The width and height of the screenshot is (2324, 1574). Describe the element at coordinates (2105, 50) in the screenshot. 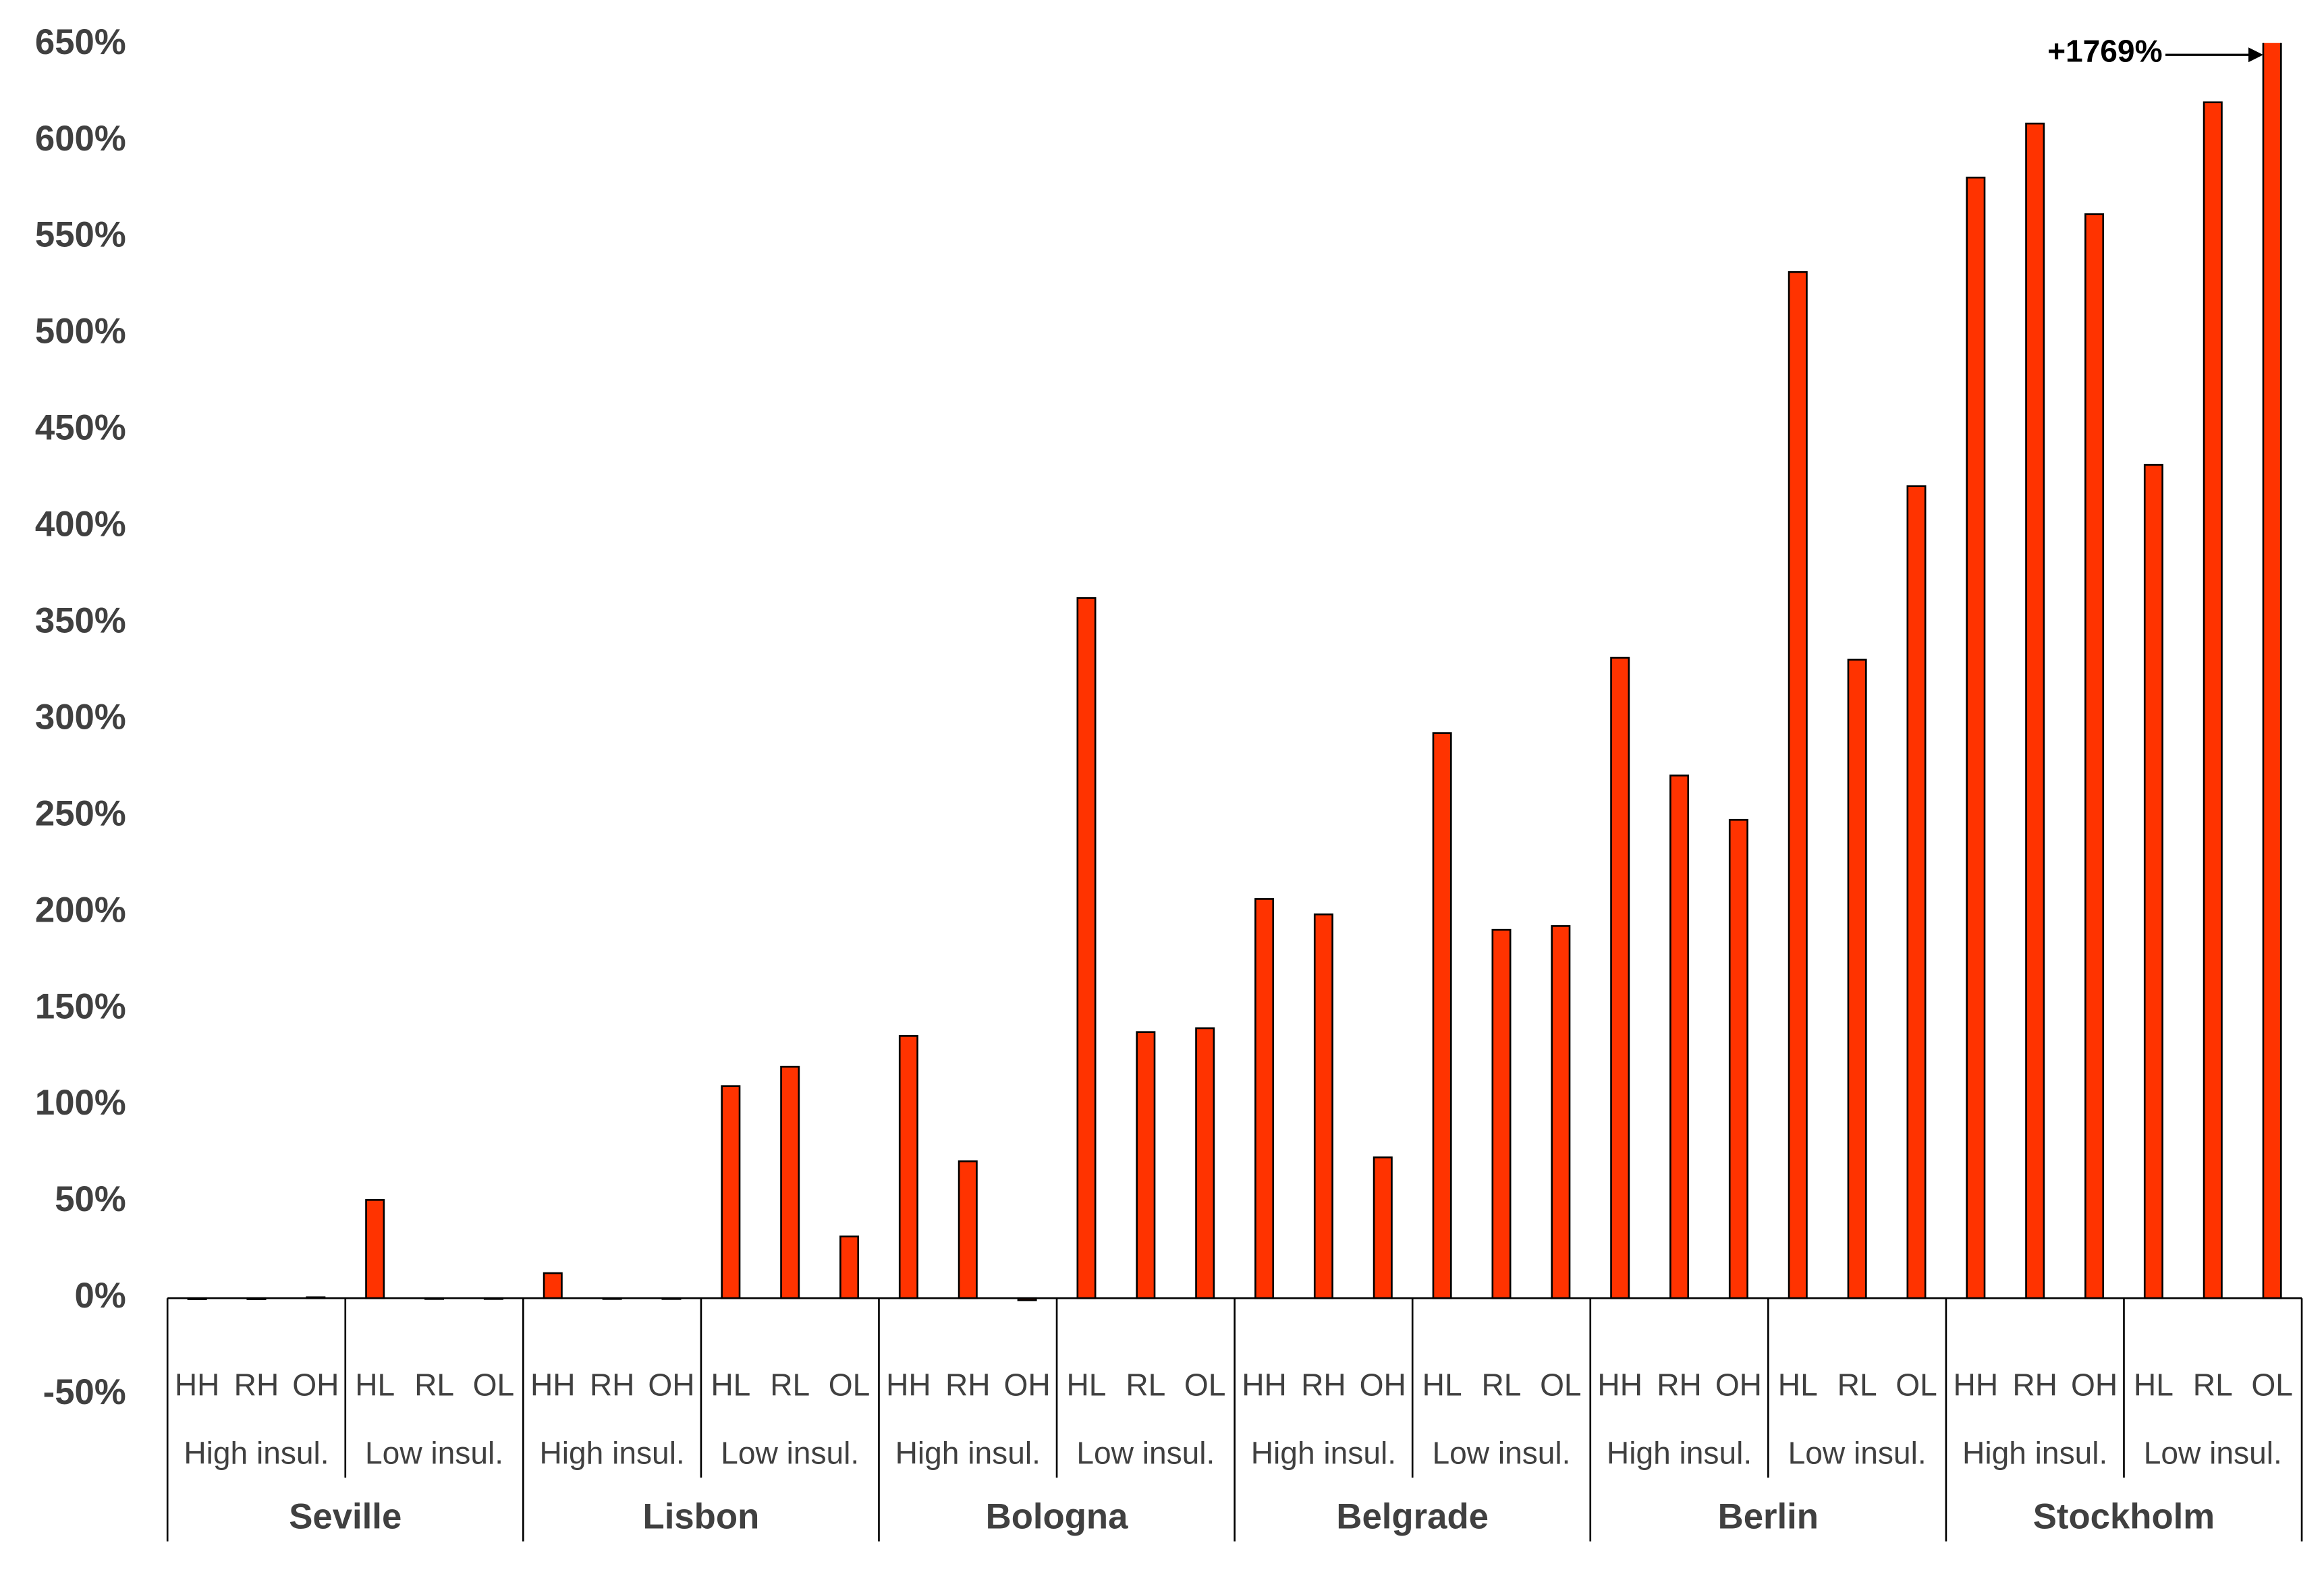

I see `value-label: +1769%` at that location.